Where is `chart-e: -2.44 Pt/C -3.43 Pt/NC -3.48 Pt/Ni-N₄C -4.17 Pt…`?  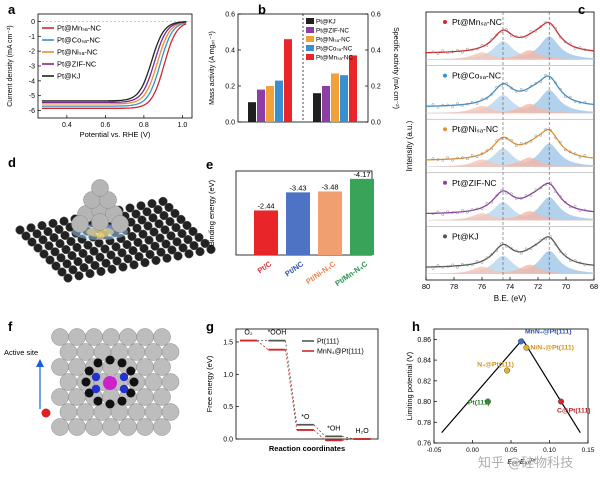 chart-e: -2.44 Pt/C -3.43 Pt/NC -3.48 Pt/Ni-N₄C -4.17 Pt… is located at coordinates (290, 229).